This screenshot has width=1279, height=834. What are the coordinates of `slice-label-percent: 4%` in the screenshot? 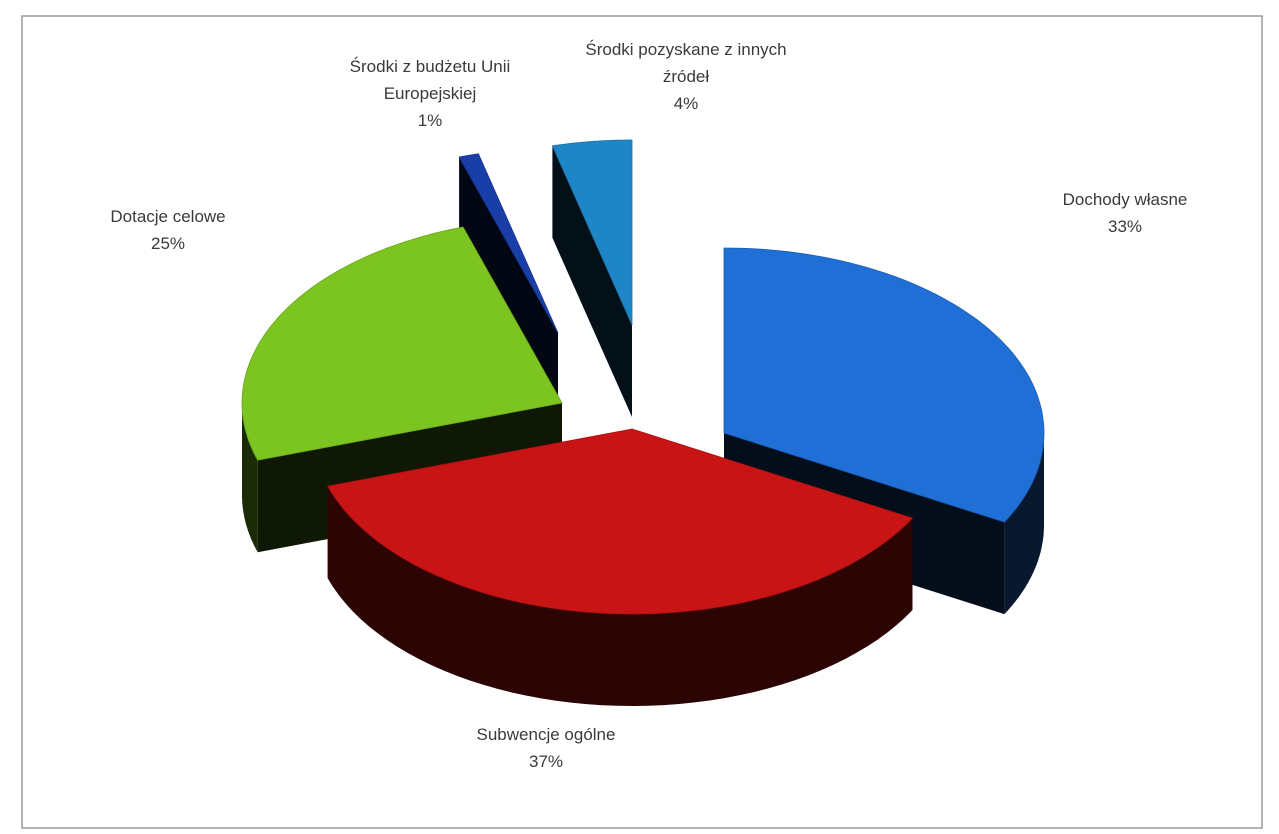 It's located at (686, 103).